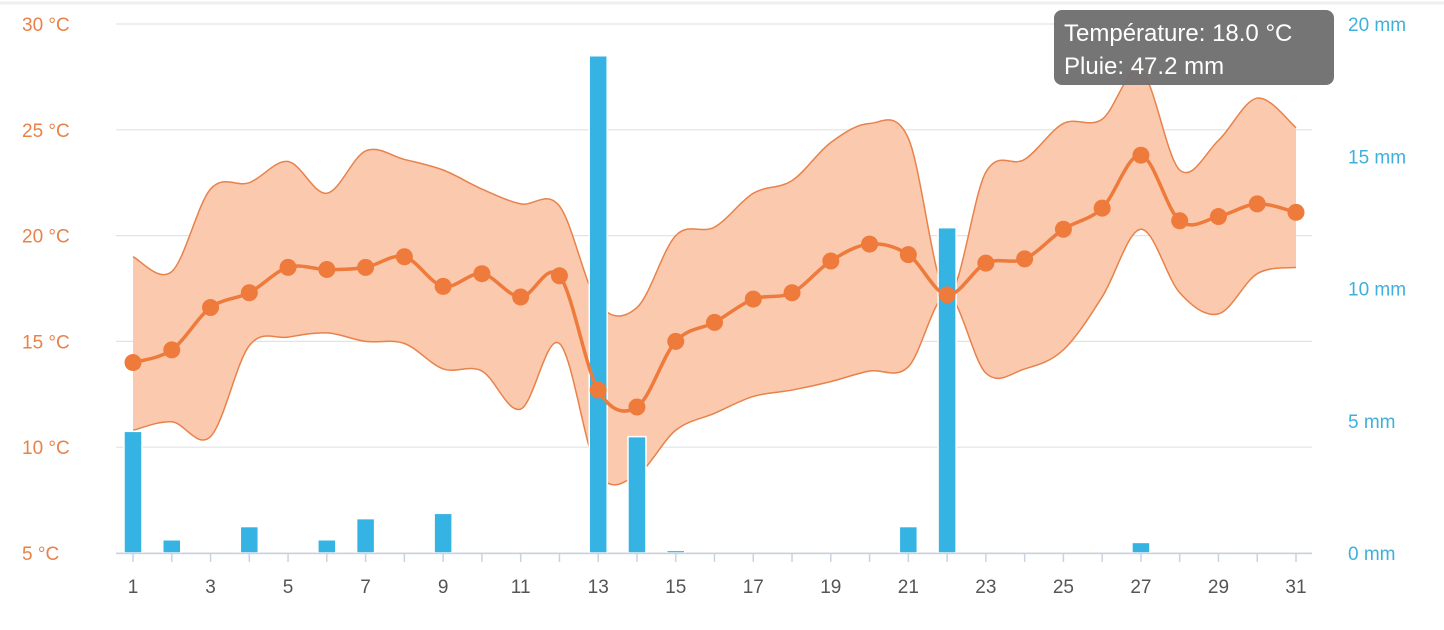 The width and height of the screenshot is (1444, 630). Describe the element at coordinates (985, 587) in the screenshot. I see `x-axis-tick-label: 23` at that location.